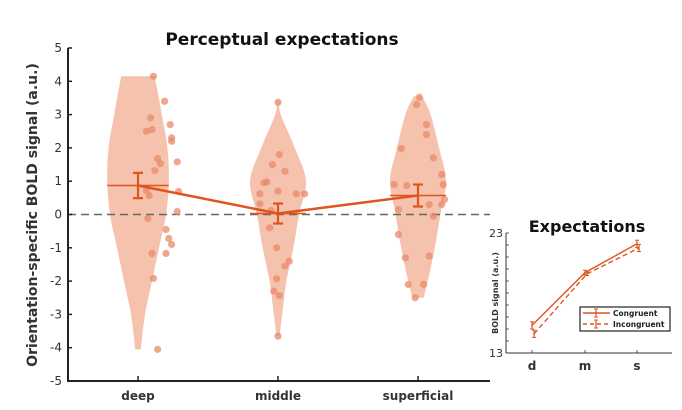 The image size is (682, 410). What do you see at coordinates (56, 314) in the screenshot?
I see `main-y-tick-label: -3` at bounding box center [56, 314].